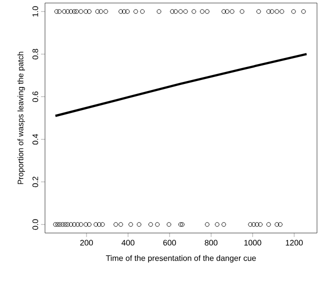 The height and width of the screenshot is (285, 320). I want to click on y-axis-title: Proportion of wasps leaving the patch, so click(21, 118).